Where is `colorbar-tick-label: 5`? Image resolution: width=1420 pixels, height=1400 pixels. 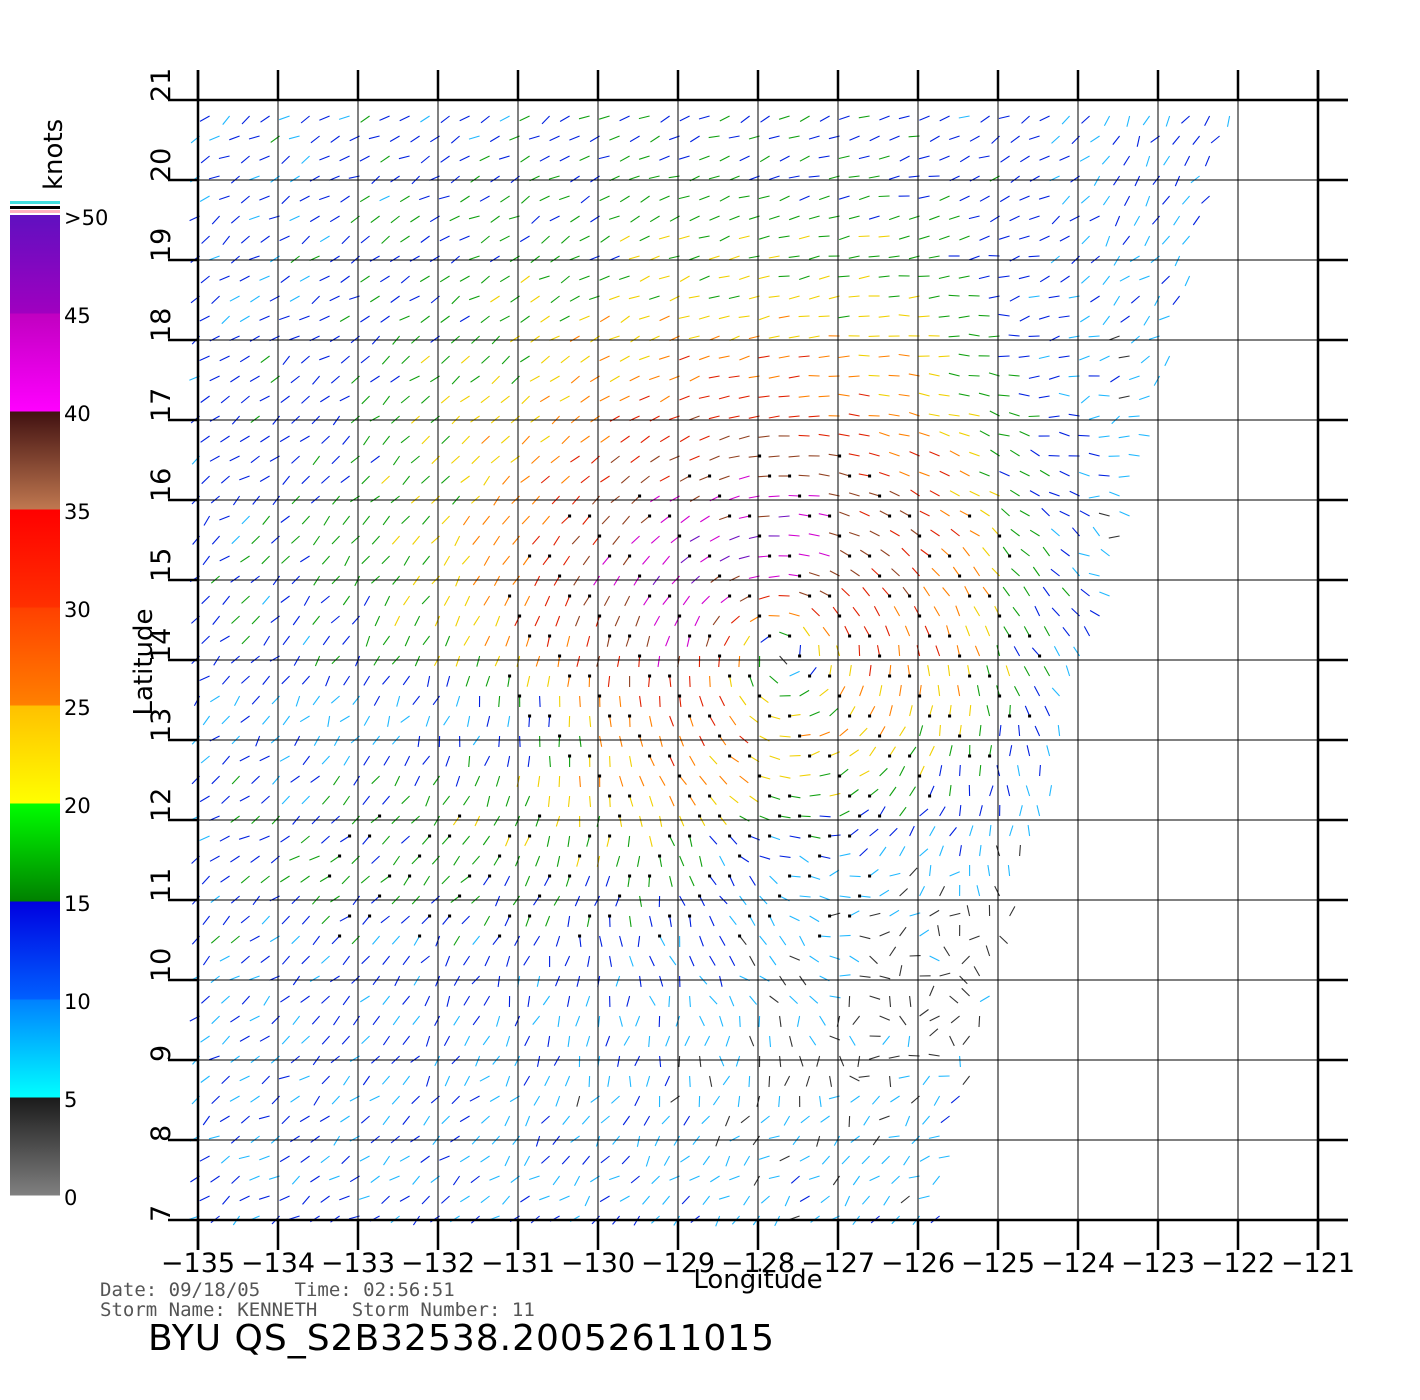 colorbar-tick-label: 5 is located at coordinates (70, 1100).